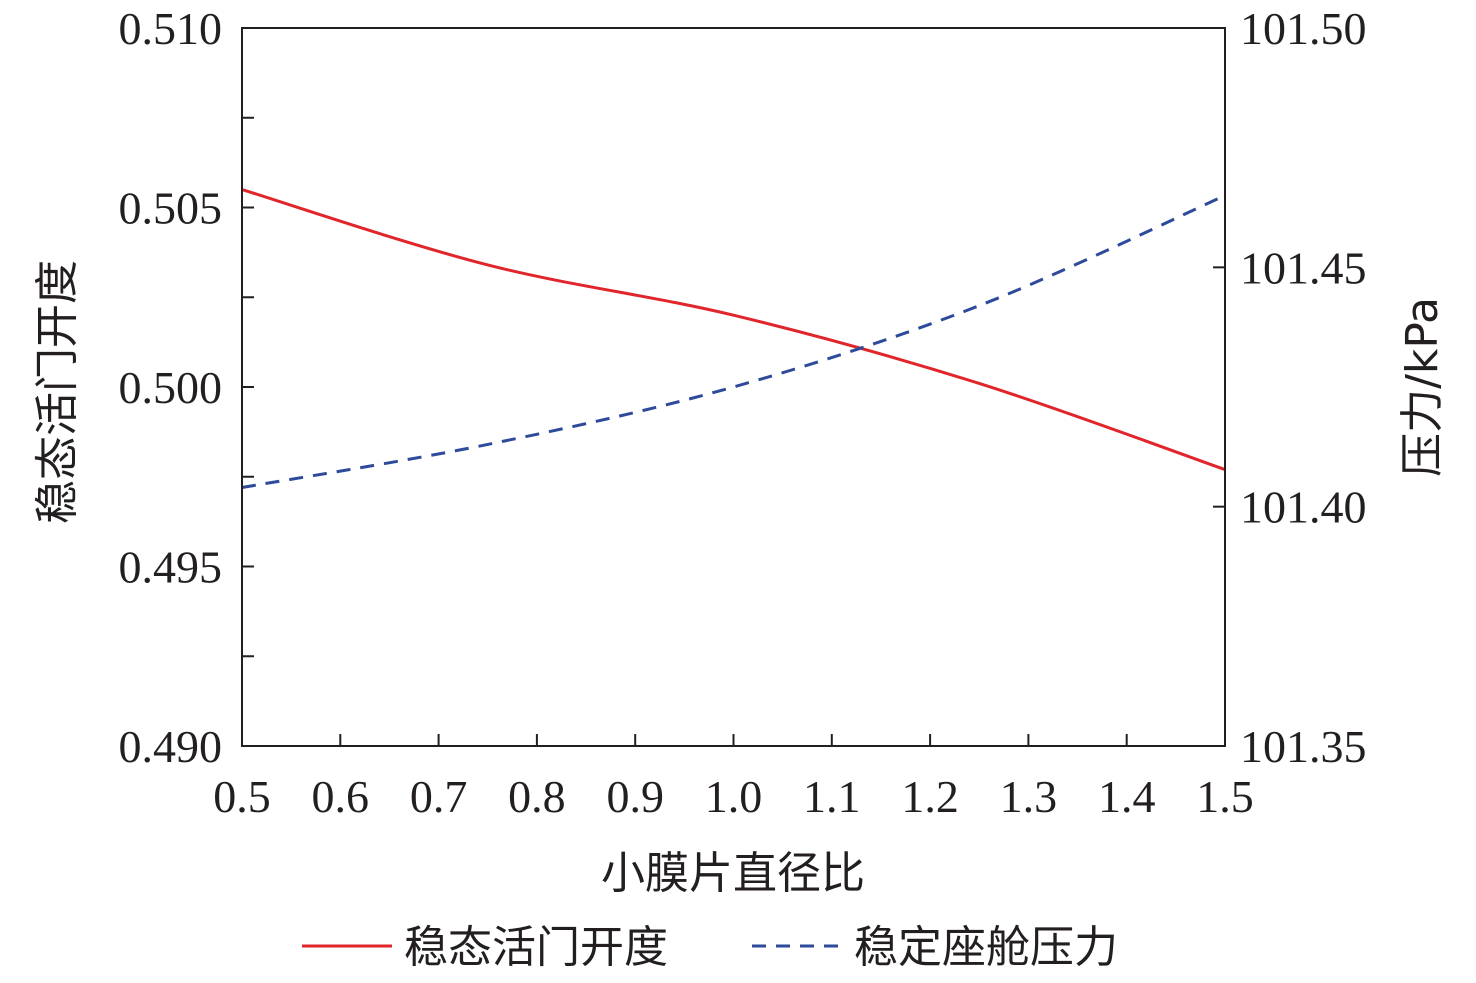 This screenshot has width=1476, height=983. What do you see at coordinates (1127, 796) in the screenshot?
I see `x-tick-label: 1.4` at bounding box center [1127, 796].